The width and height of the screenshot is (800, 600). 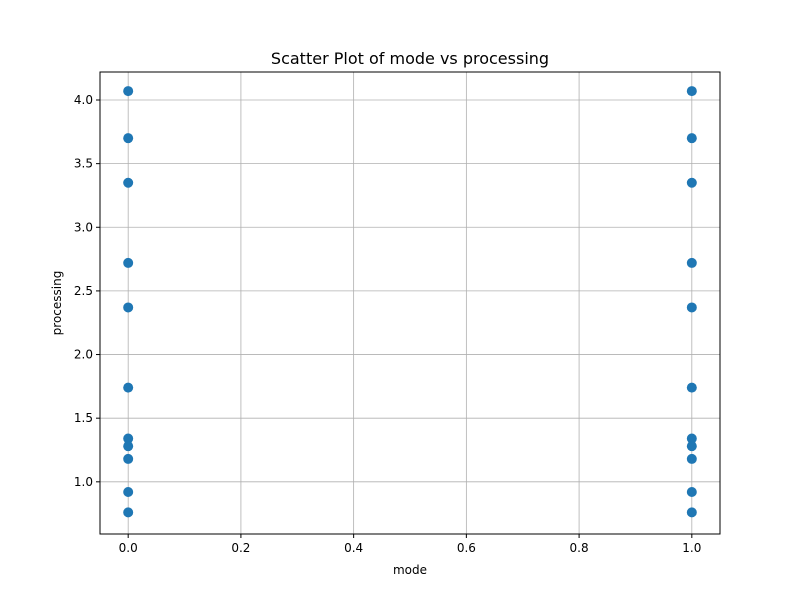 I want to click on y-tick-label: 3.0, so click(x=83, y=227).